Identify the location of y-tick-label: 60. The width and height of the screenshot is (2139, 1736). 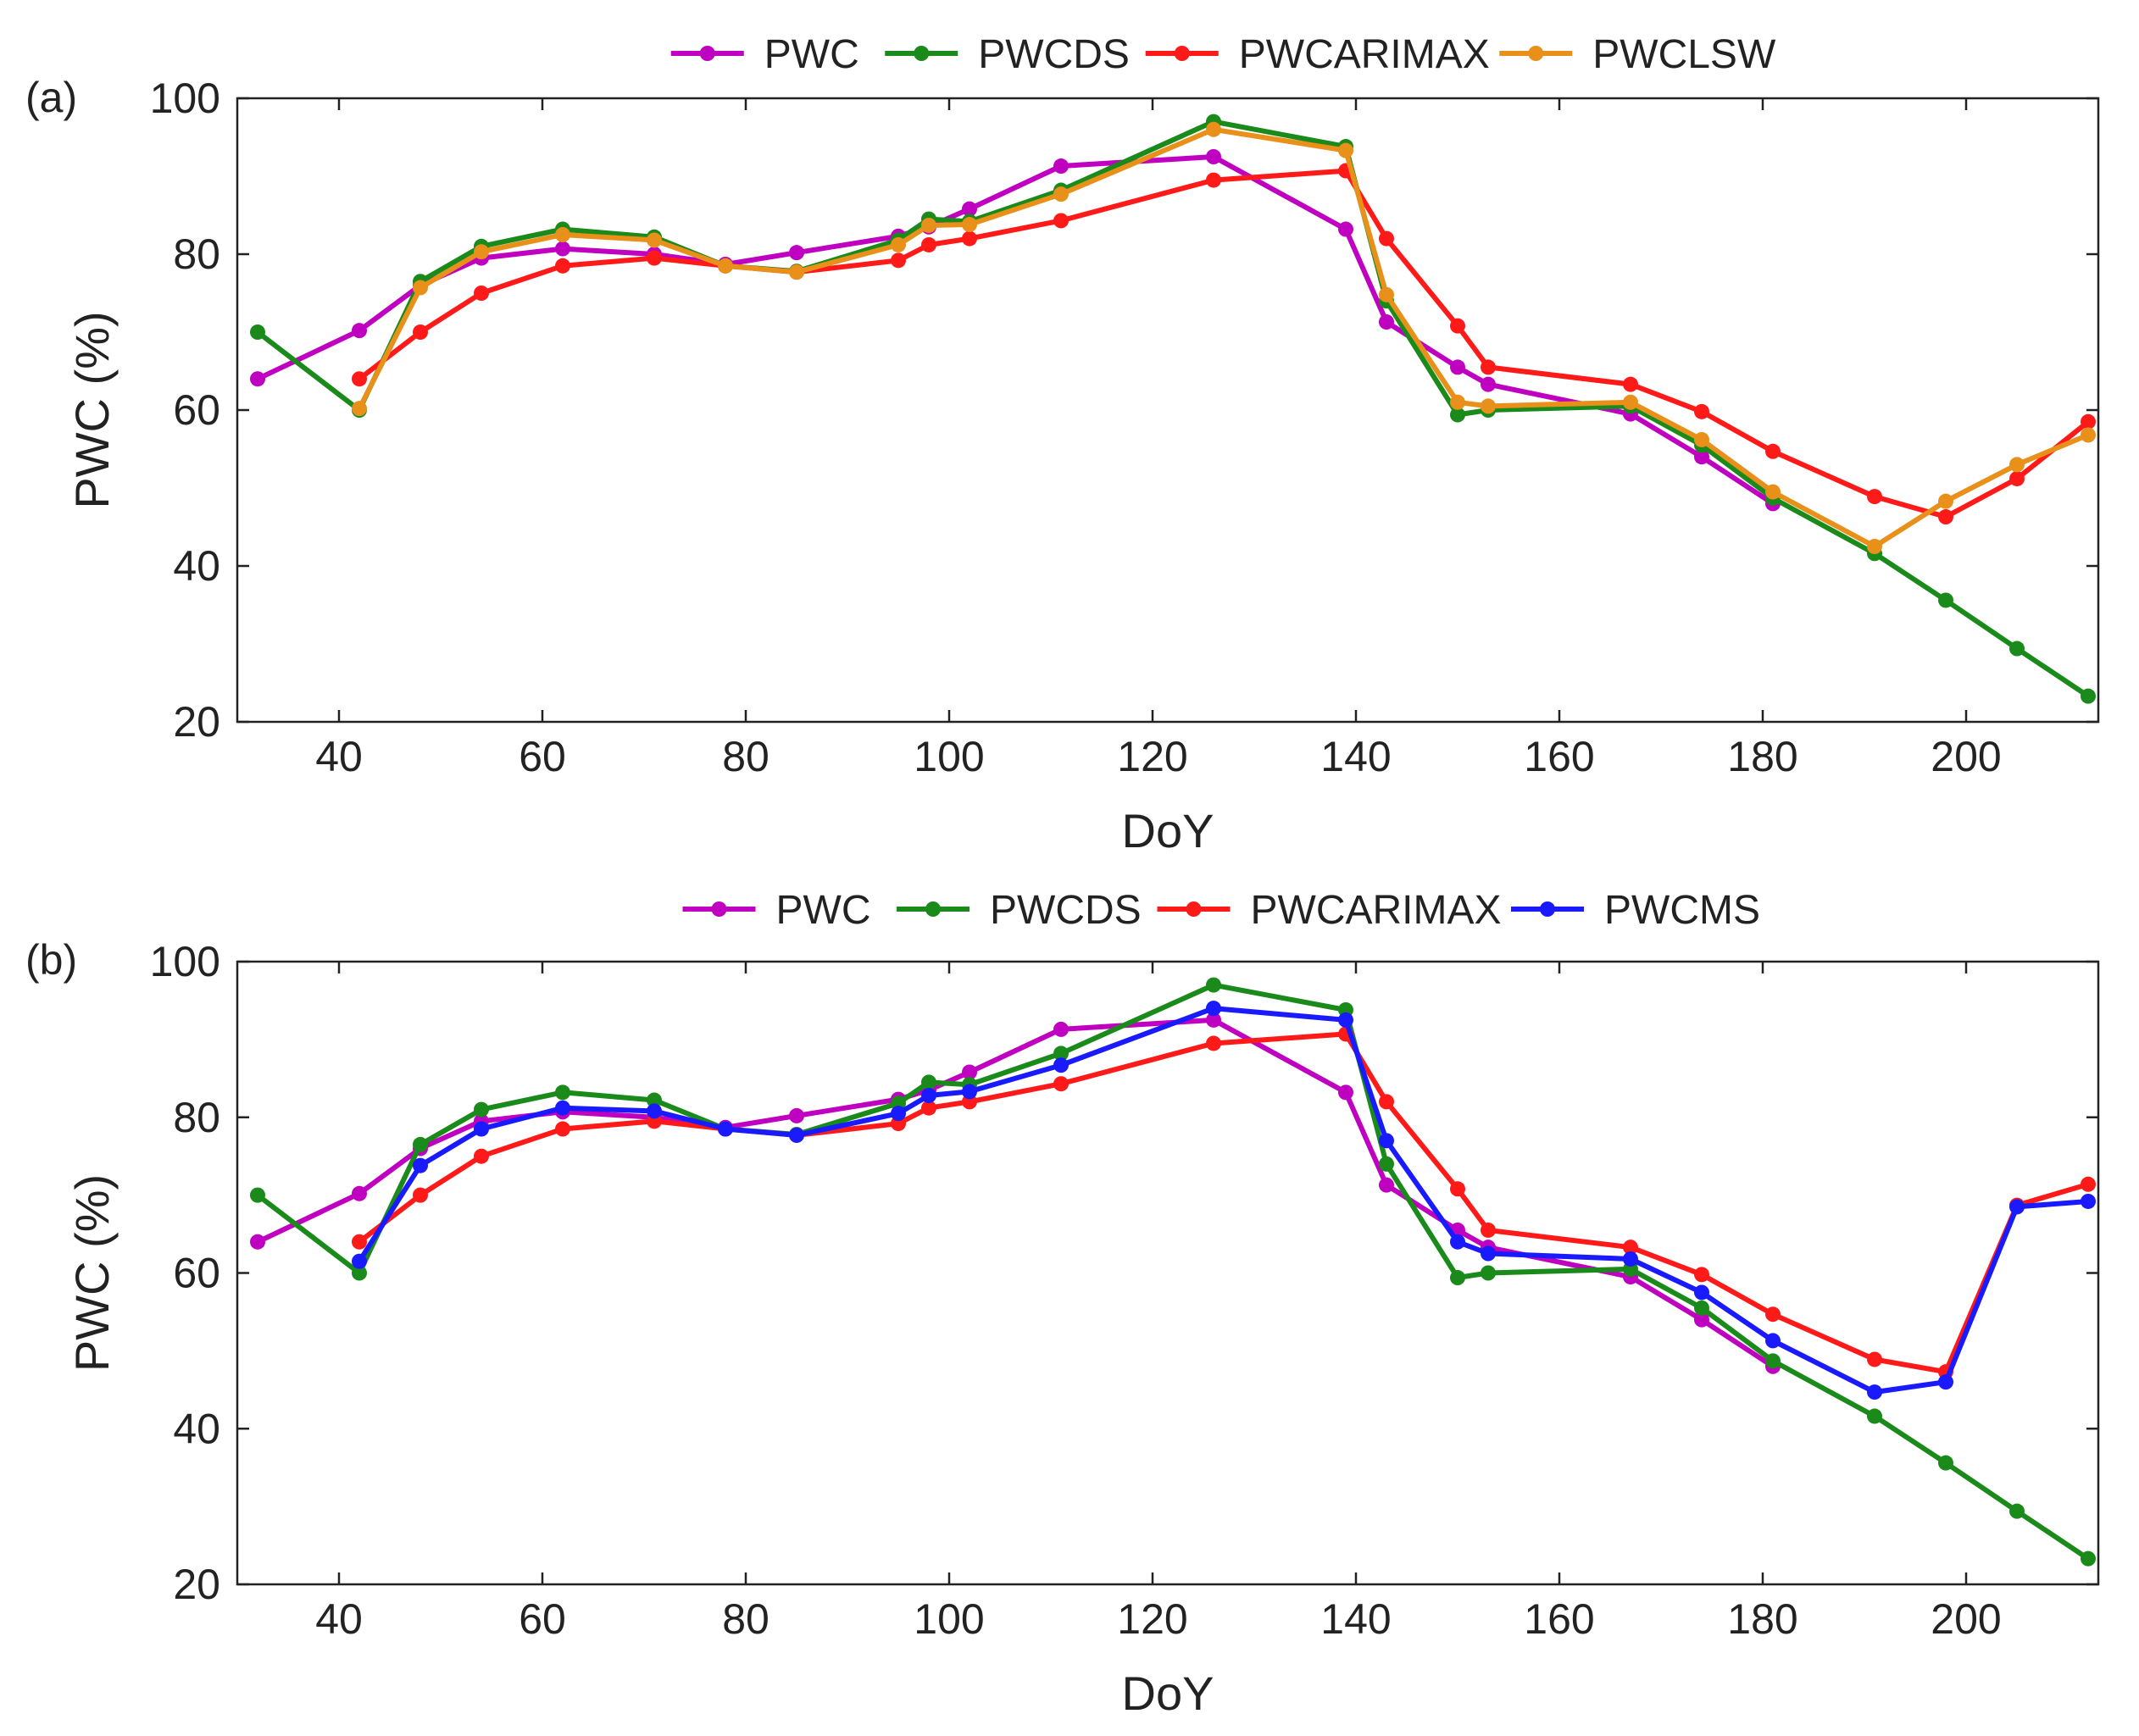
(196, 1273).